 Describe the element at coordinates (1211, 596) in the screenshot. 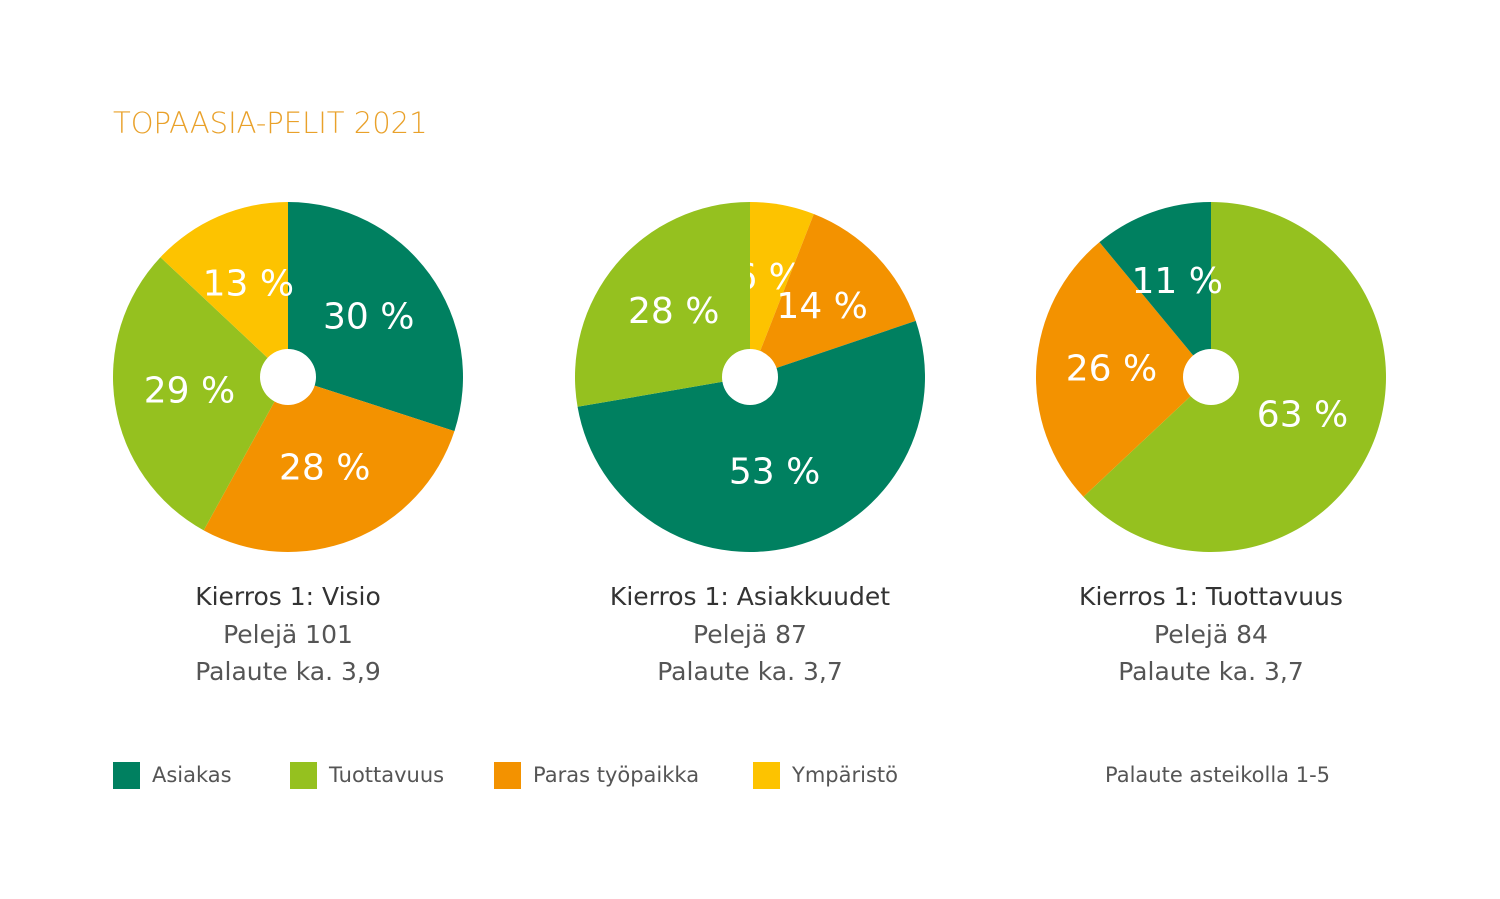

I see `pie-title: Kierros 1: Tuottavuus` at that location.